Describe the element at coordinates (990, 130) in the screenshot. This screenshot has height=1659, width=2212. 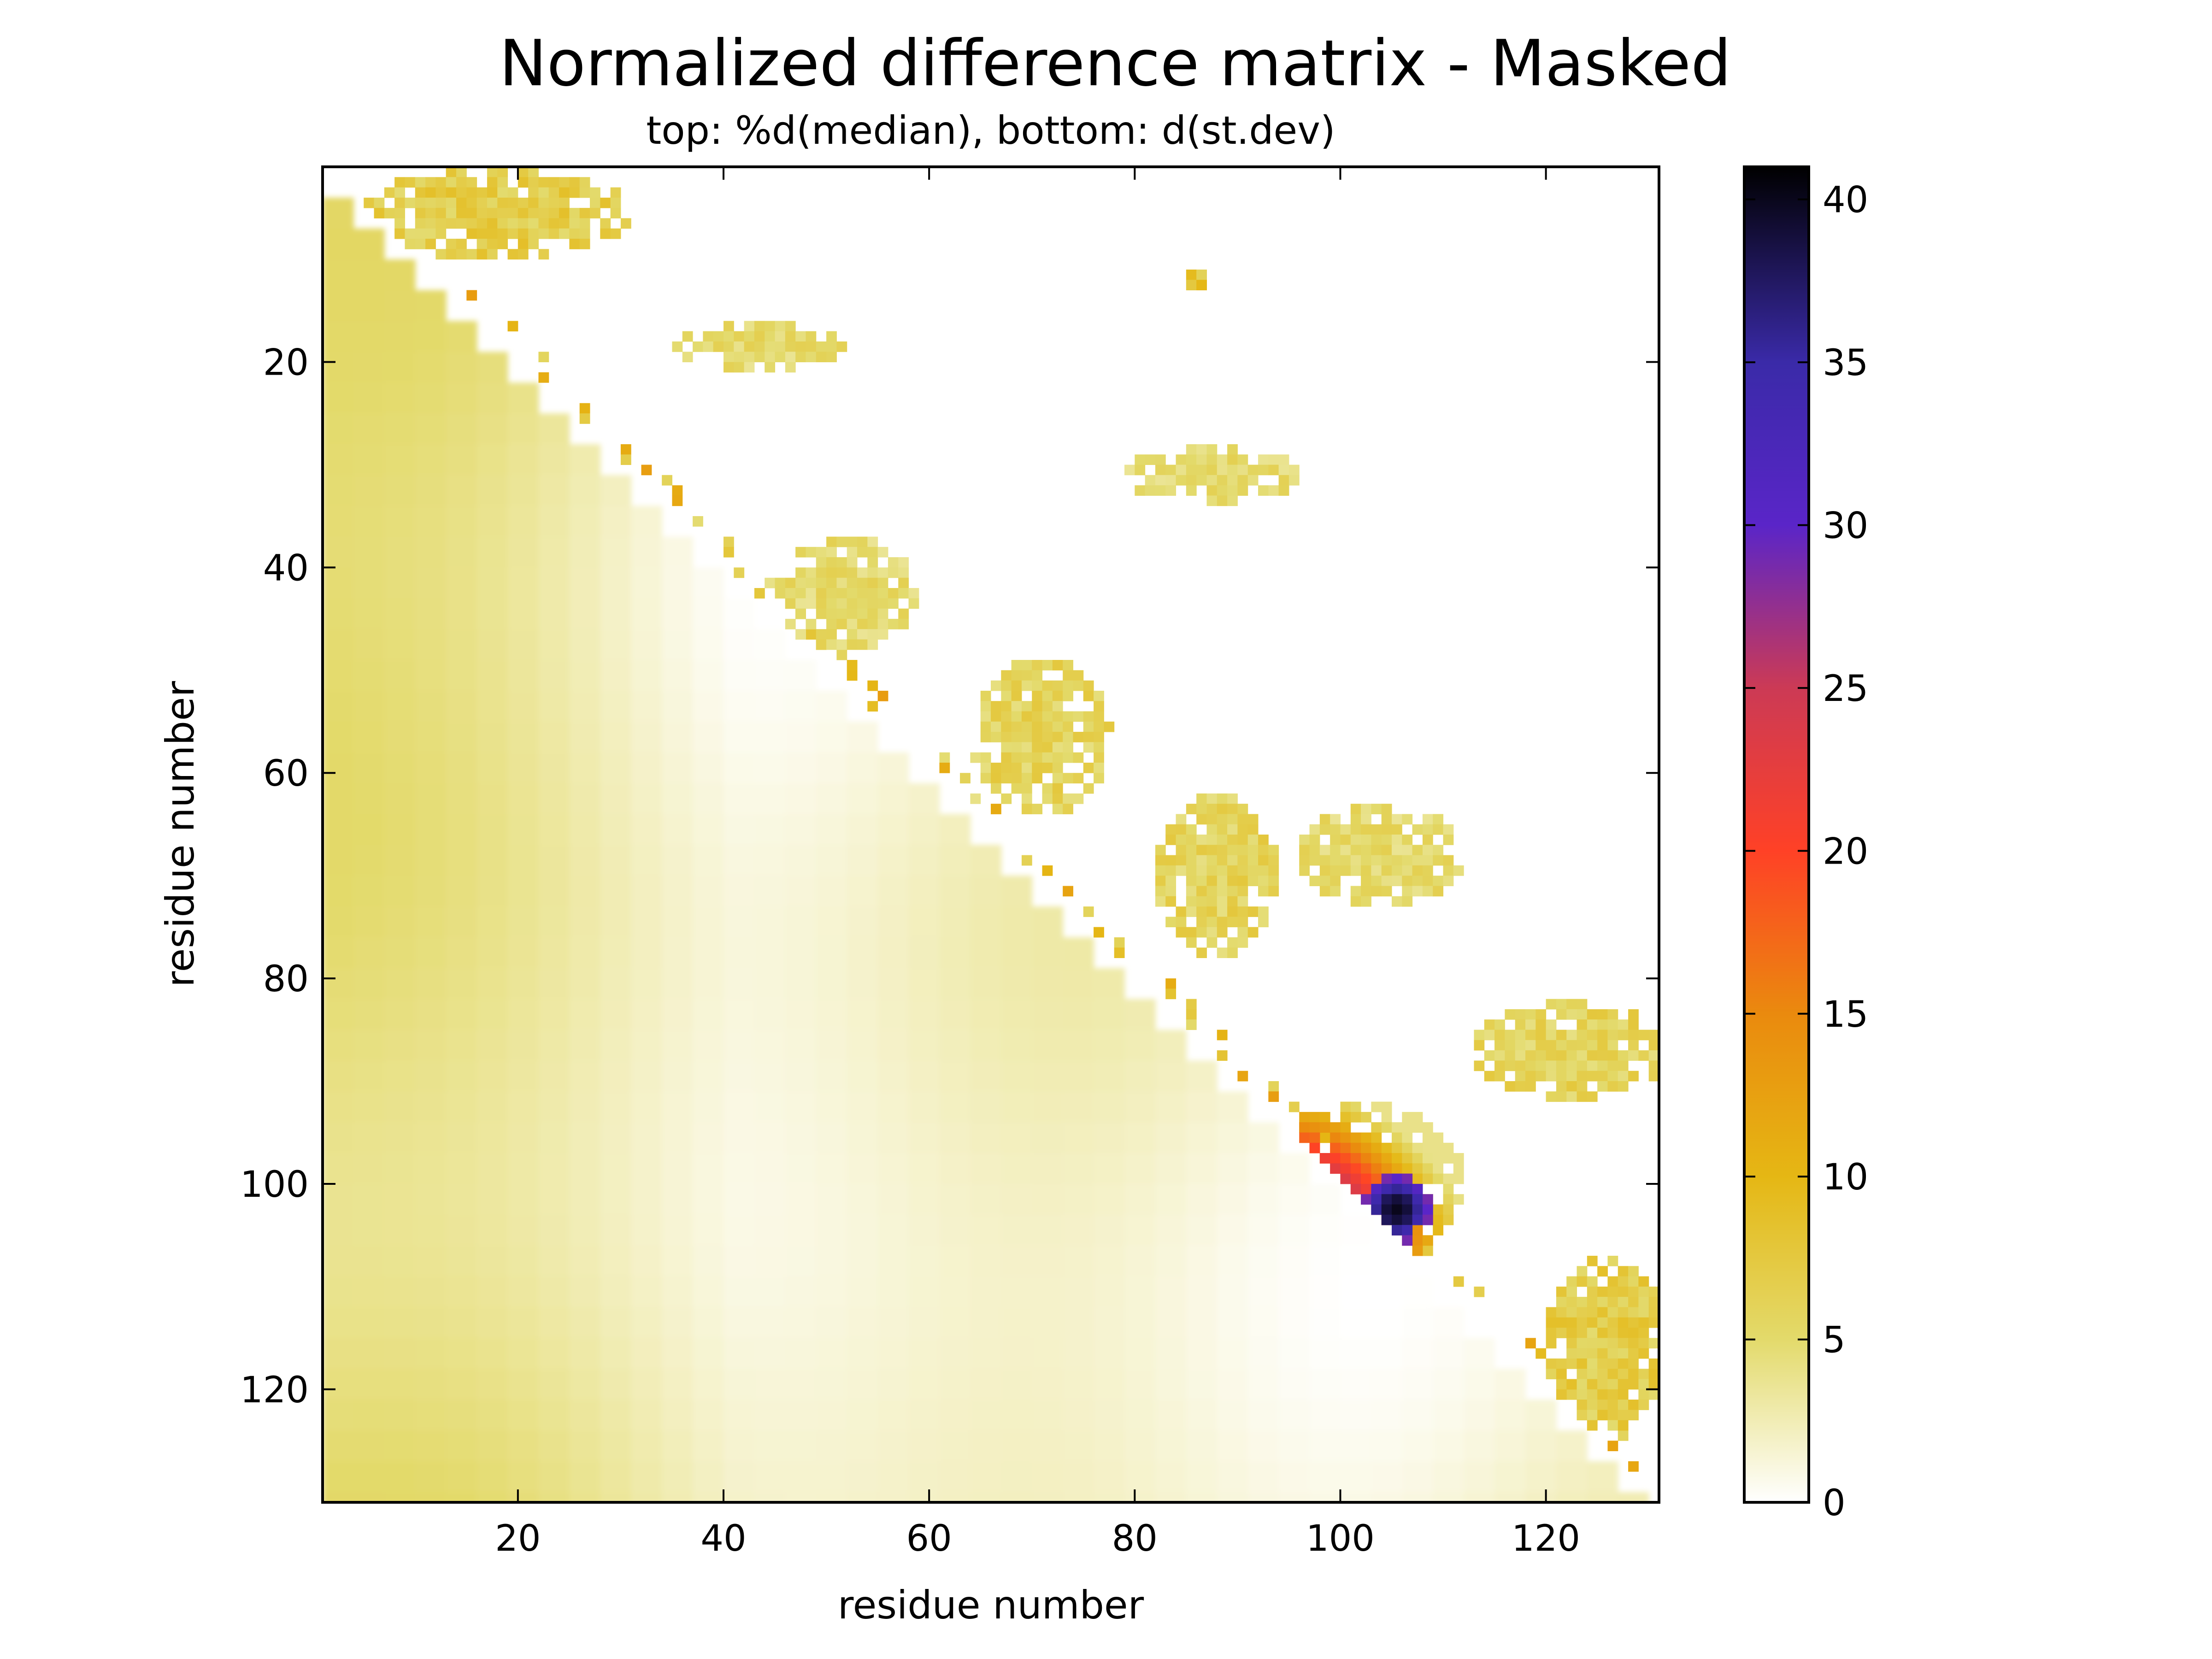
I see `chart-subtitle: top: %d(median), bottom: d(st.dev)` at that location.